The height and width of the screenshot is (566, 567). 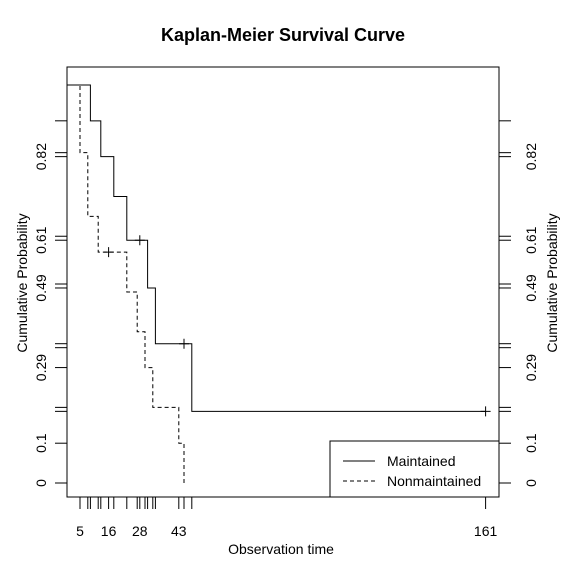 What do you see at coordinates (531, 239) in the screenshot?
I see `y-tick-label-right: 0.61` at bounding box center [531, 239].